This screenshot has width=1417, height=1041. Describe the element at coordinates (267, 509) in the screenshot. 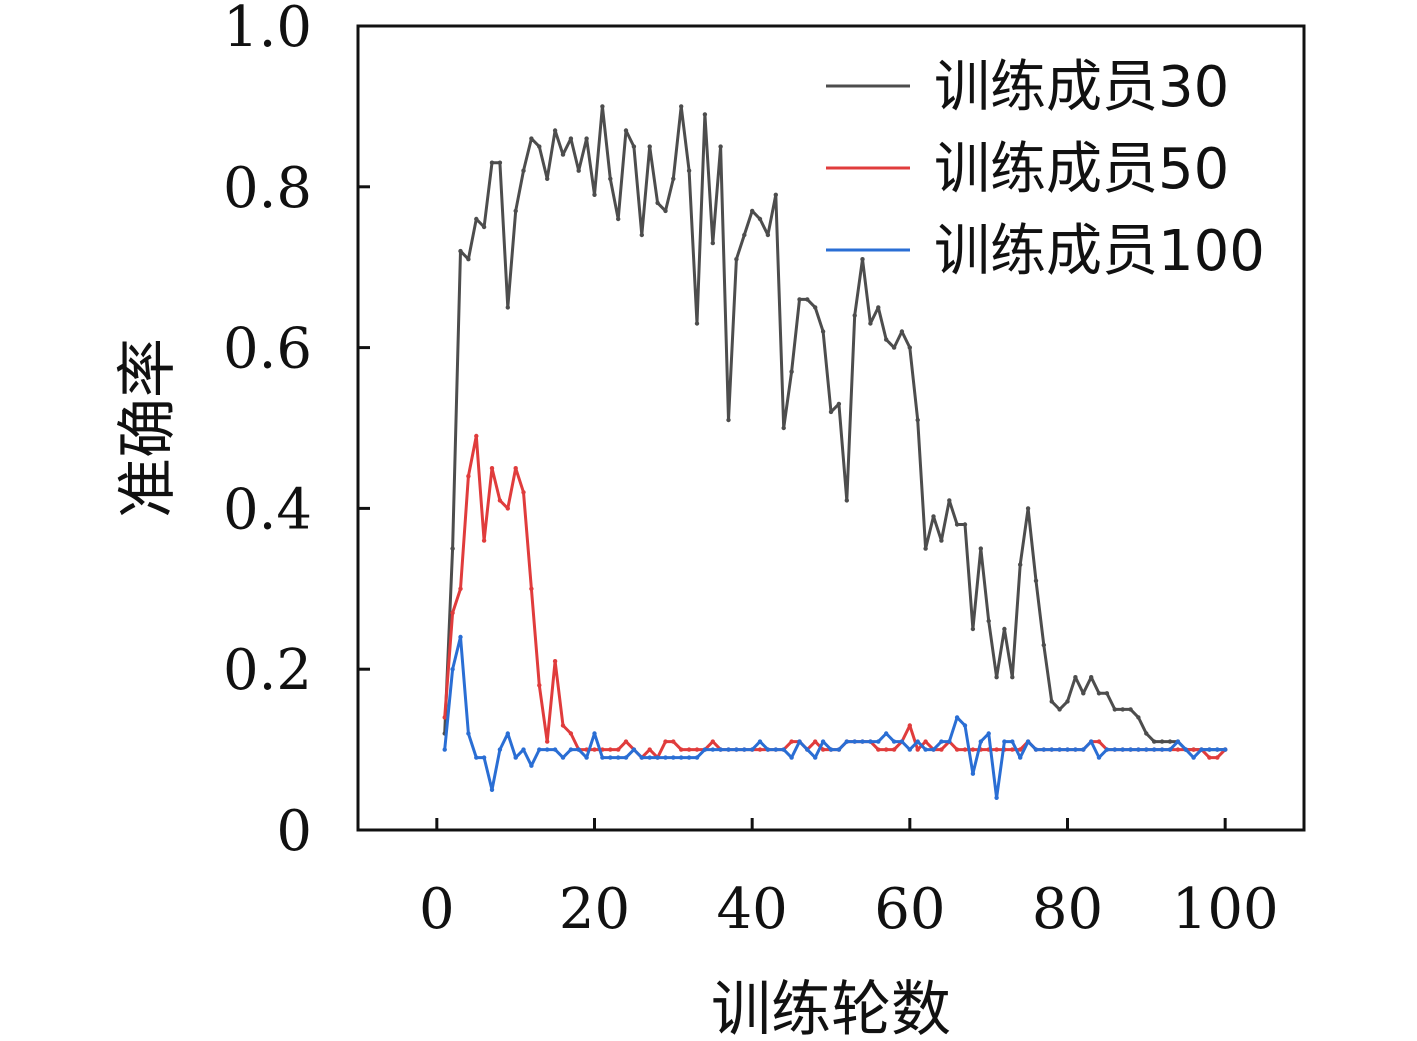

I see `y-tick-label: 0.4` at that location.